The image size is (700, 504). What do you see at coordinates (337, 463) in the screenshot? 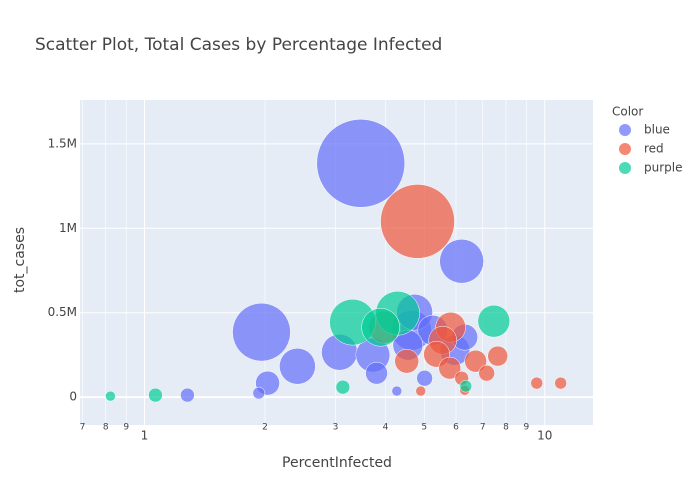
I see `x-axis-title: PercentInfected` at bounding box center [337, 463].